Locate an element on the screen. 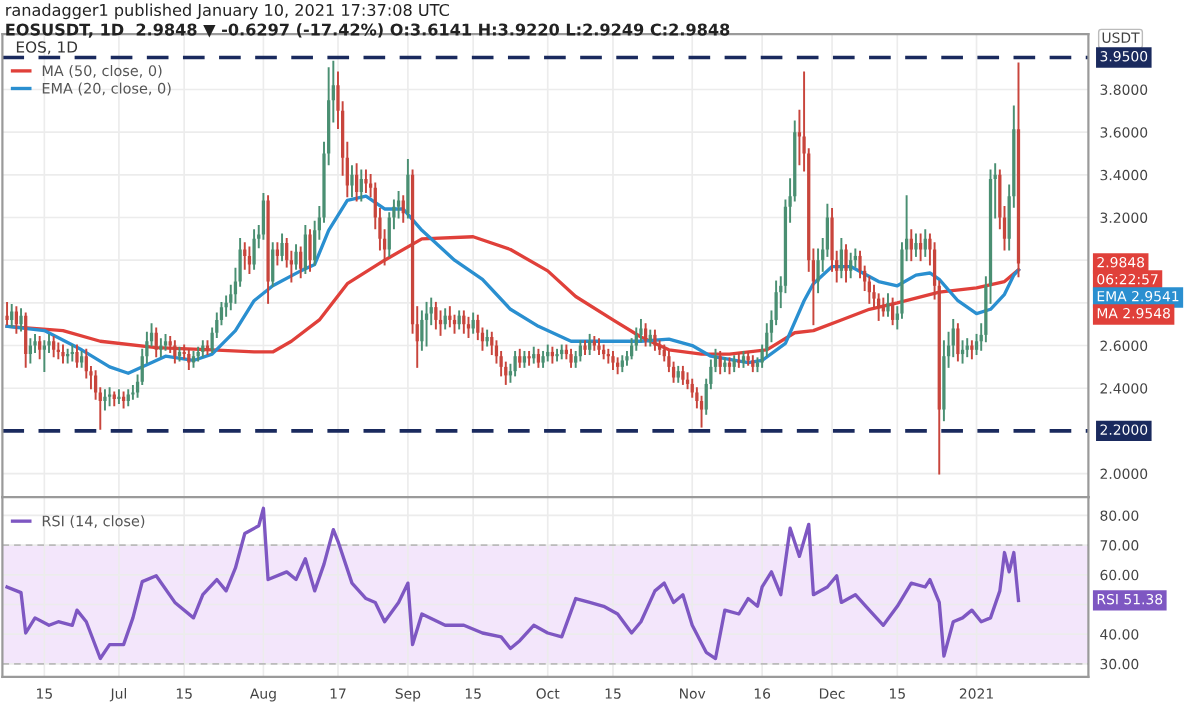 This screenshot has width=1200, height=724. chart-subtitle: EOSUSDT, 1D 2.9848 ▼ -0.6297 (-17.42%) O:3.6141 H:3.9220 L:2.9249 C:2.9848 is located at coordinates (368, 30).